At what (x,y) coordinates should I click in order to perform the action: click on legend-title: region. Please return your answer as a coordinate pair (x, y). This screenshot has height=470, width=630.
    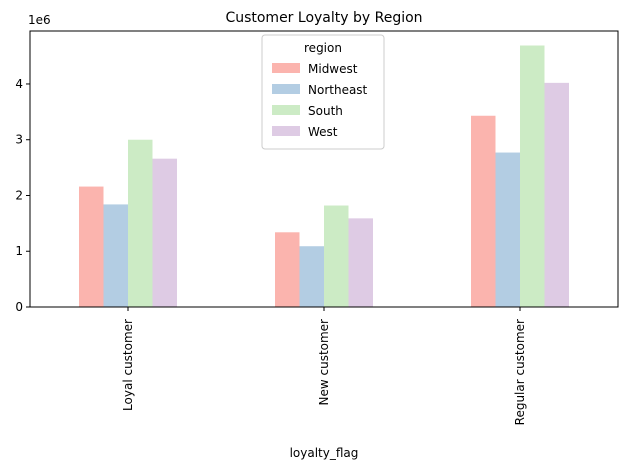
    Looking at the image, I should click on (323, 48).